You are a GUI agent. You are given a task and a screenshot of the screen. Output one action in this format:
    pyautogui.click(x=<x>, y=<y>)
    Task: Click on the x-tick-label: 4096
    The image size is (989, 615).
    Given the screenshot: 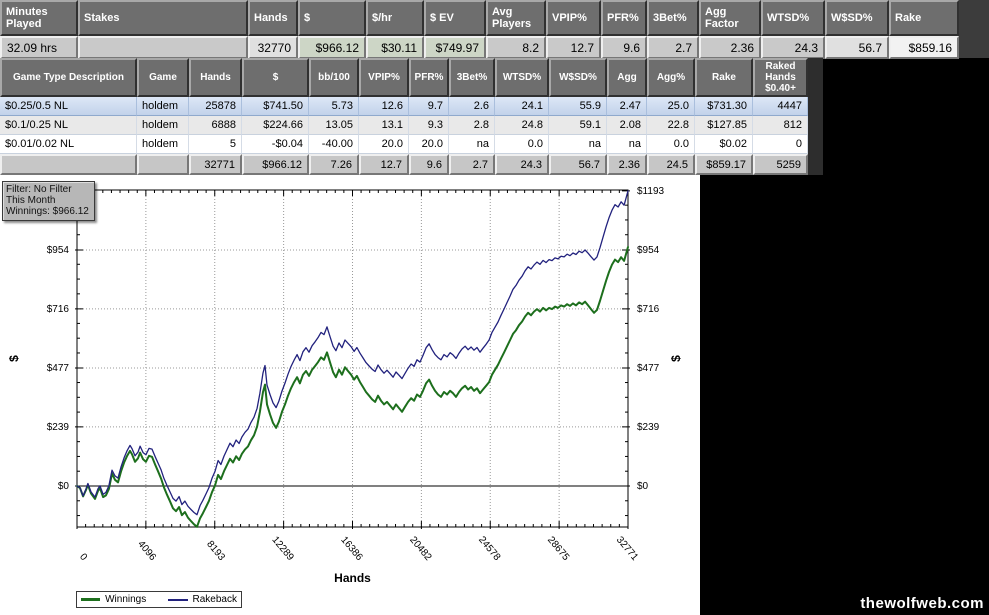 What is the action you would take?
    pyautogui.click(x=146, y=551)
    